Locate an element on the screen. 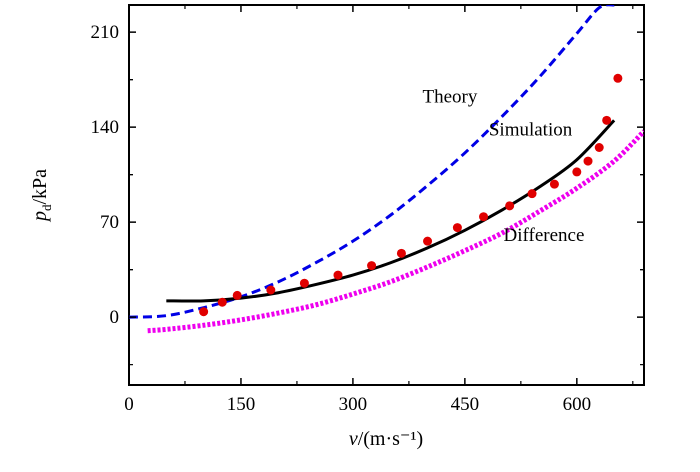 The width and height of the screenshot is (700, 472). x-tick-label: 300 is located at coordinates (353, 404).